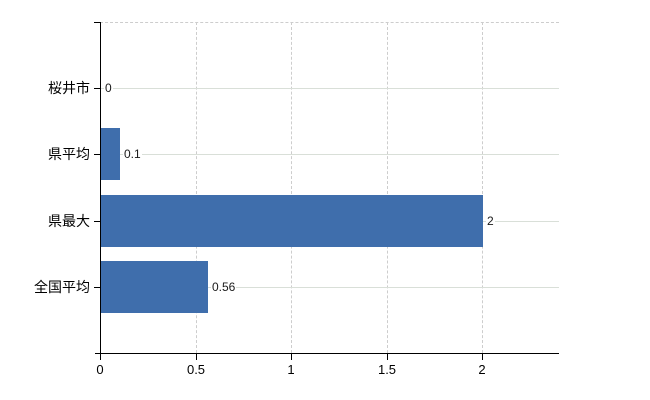  Describe the element at coordinates (132, 154) in the screenshot. I see `bar-value-label: 0.1` at that location.